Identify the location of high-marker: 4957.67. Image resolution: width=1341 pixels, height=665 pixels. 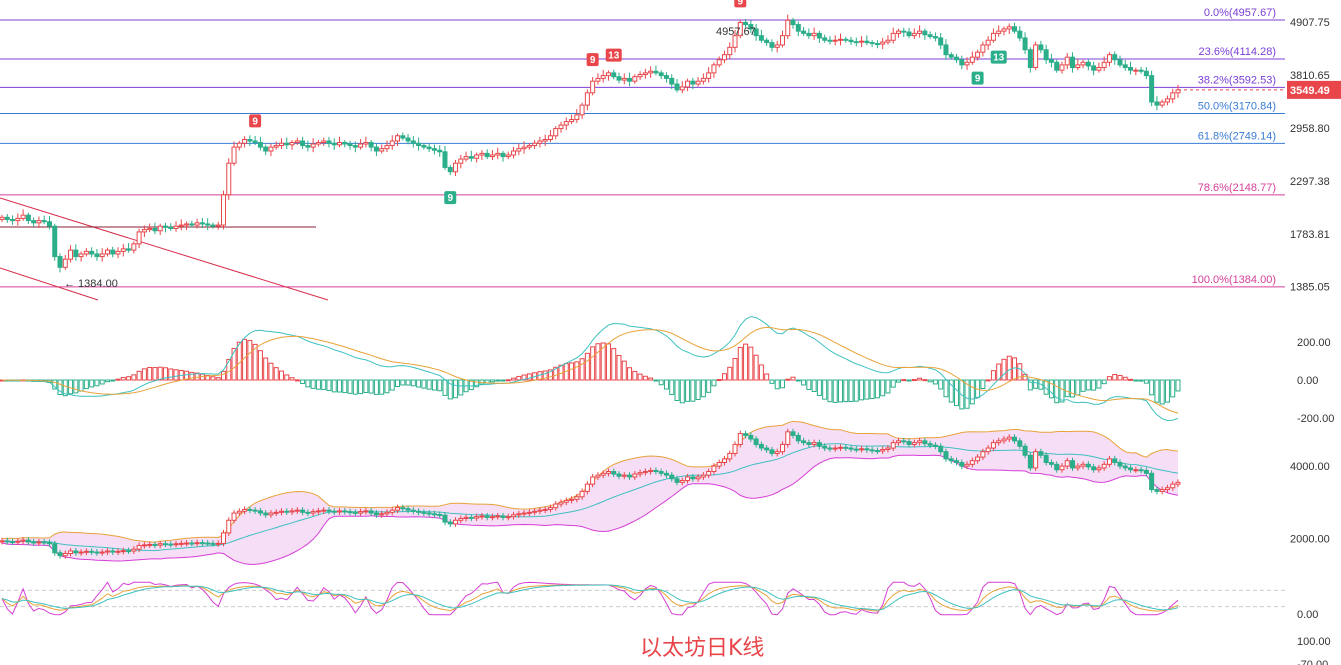
(736, 32).